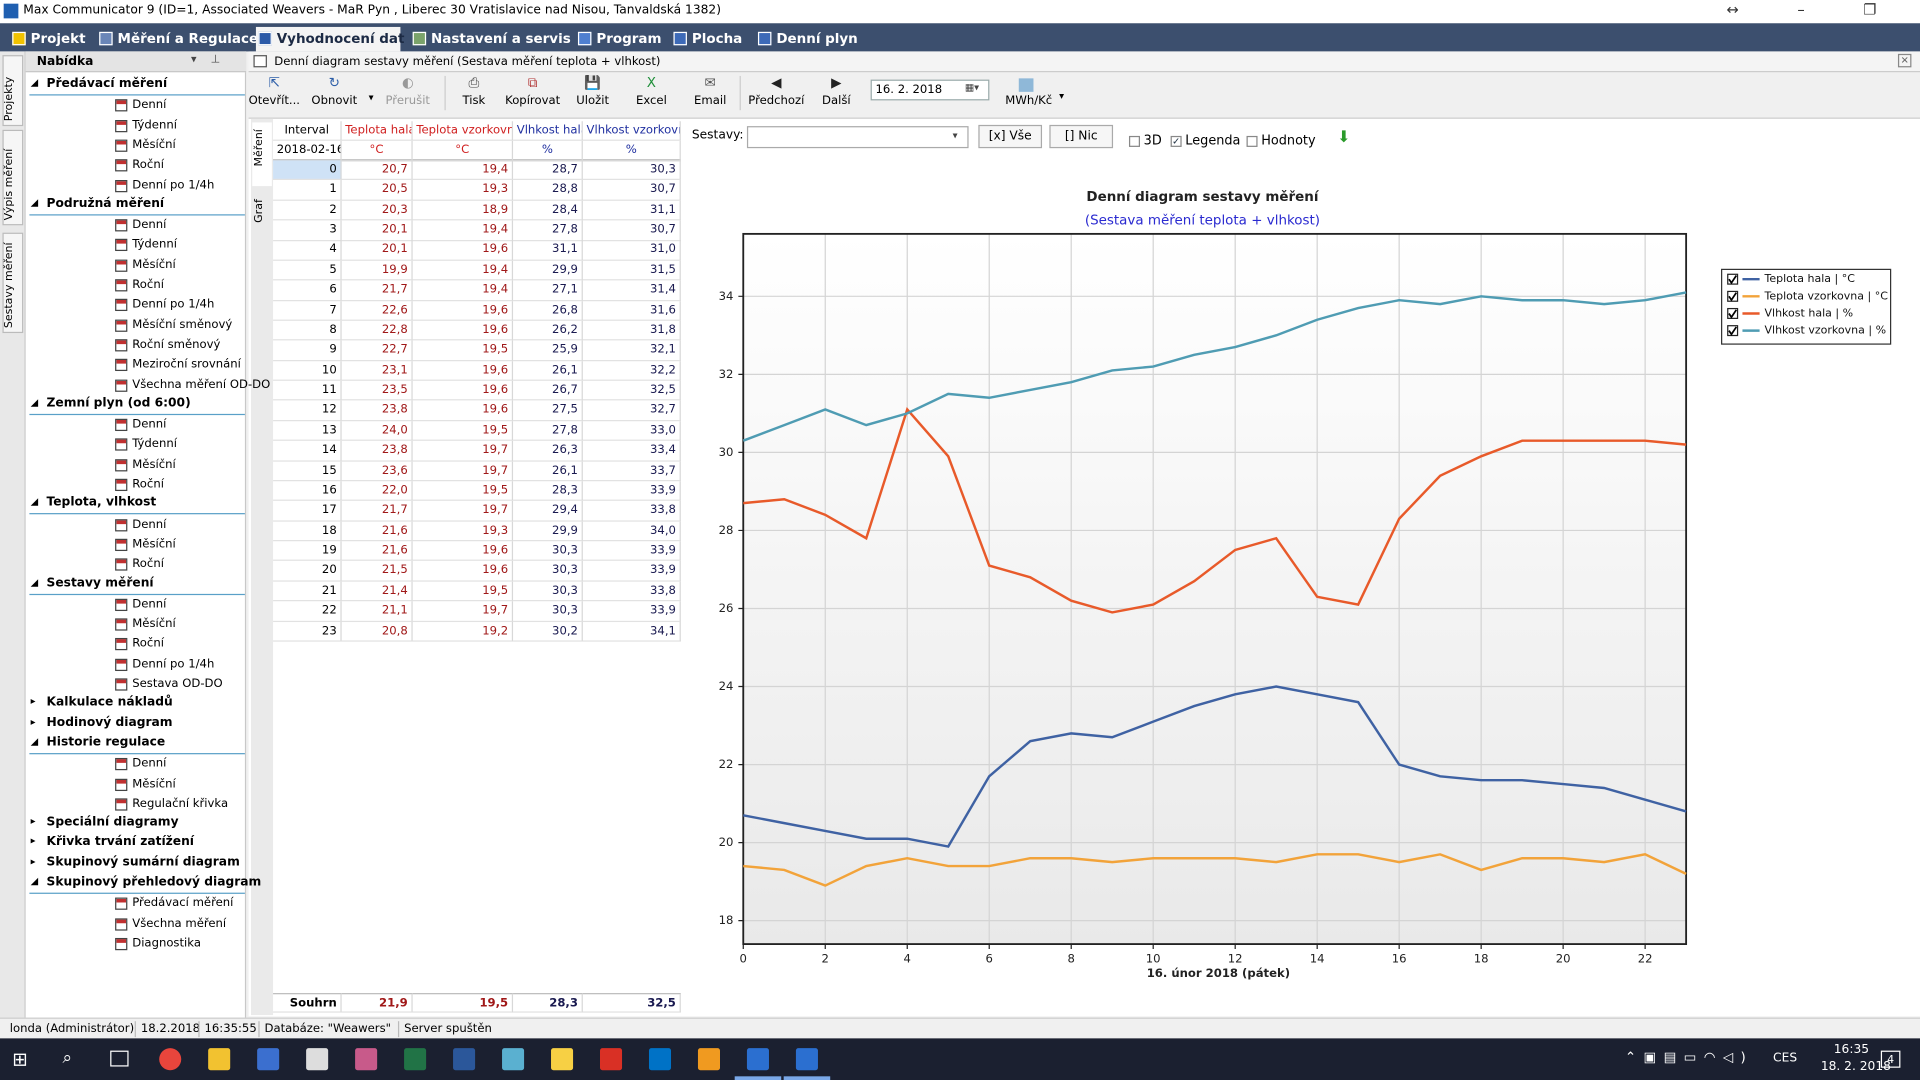 Image resolution: width=1920 pixels, height=1080 pixels. I want to click on tray-date: 18. 2. 2018, so click(1855, 1067).